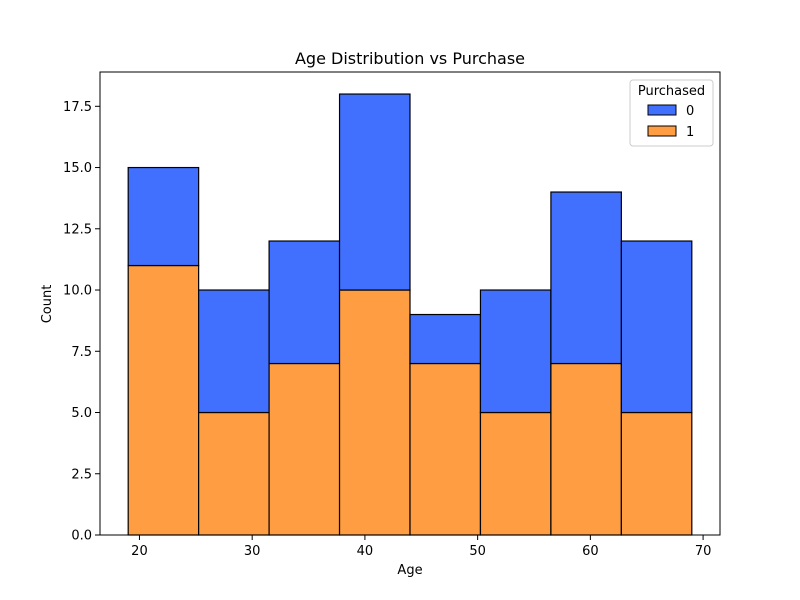 The height and width of the screenshot is (600, 800). Describe the element at coordinates (410, 58) in the screenshot. I see `chart-title: Age Distribution vs Purchase` at that location.